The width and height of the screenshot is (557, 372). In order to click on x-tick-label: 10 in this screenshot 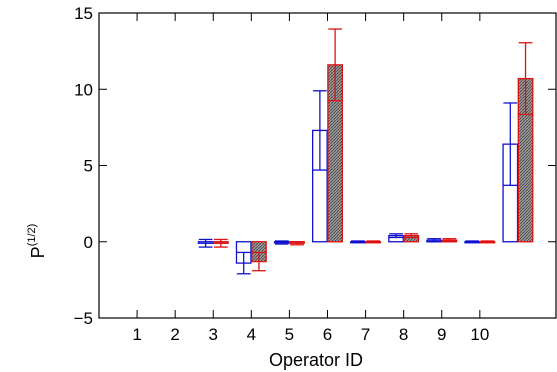, I will do `click(479, 334)`.